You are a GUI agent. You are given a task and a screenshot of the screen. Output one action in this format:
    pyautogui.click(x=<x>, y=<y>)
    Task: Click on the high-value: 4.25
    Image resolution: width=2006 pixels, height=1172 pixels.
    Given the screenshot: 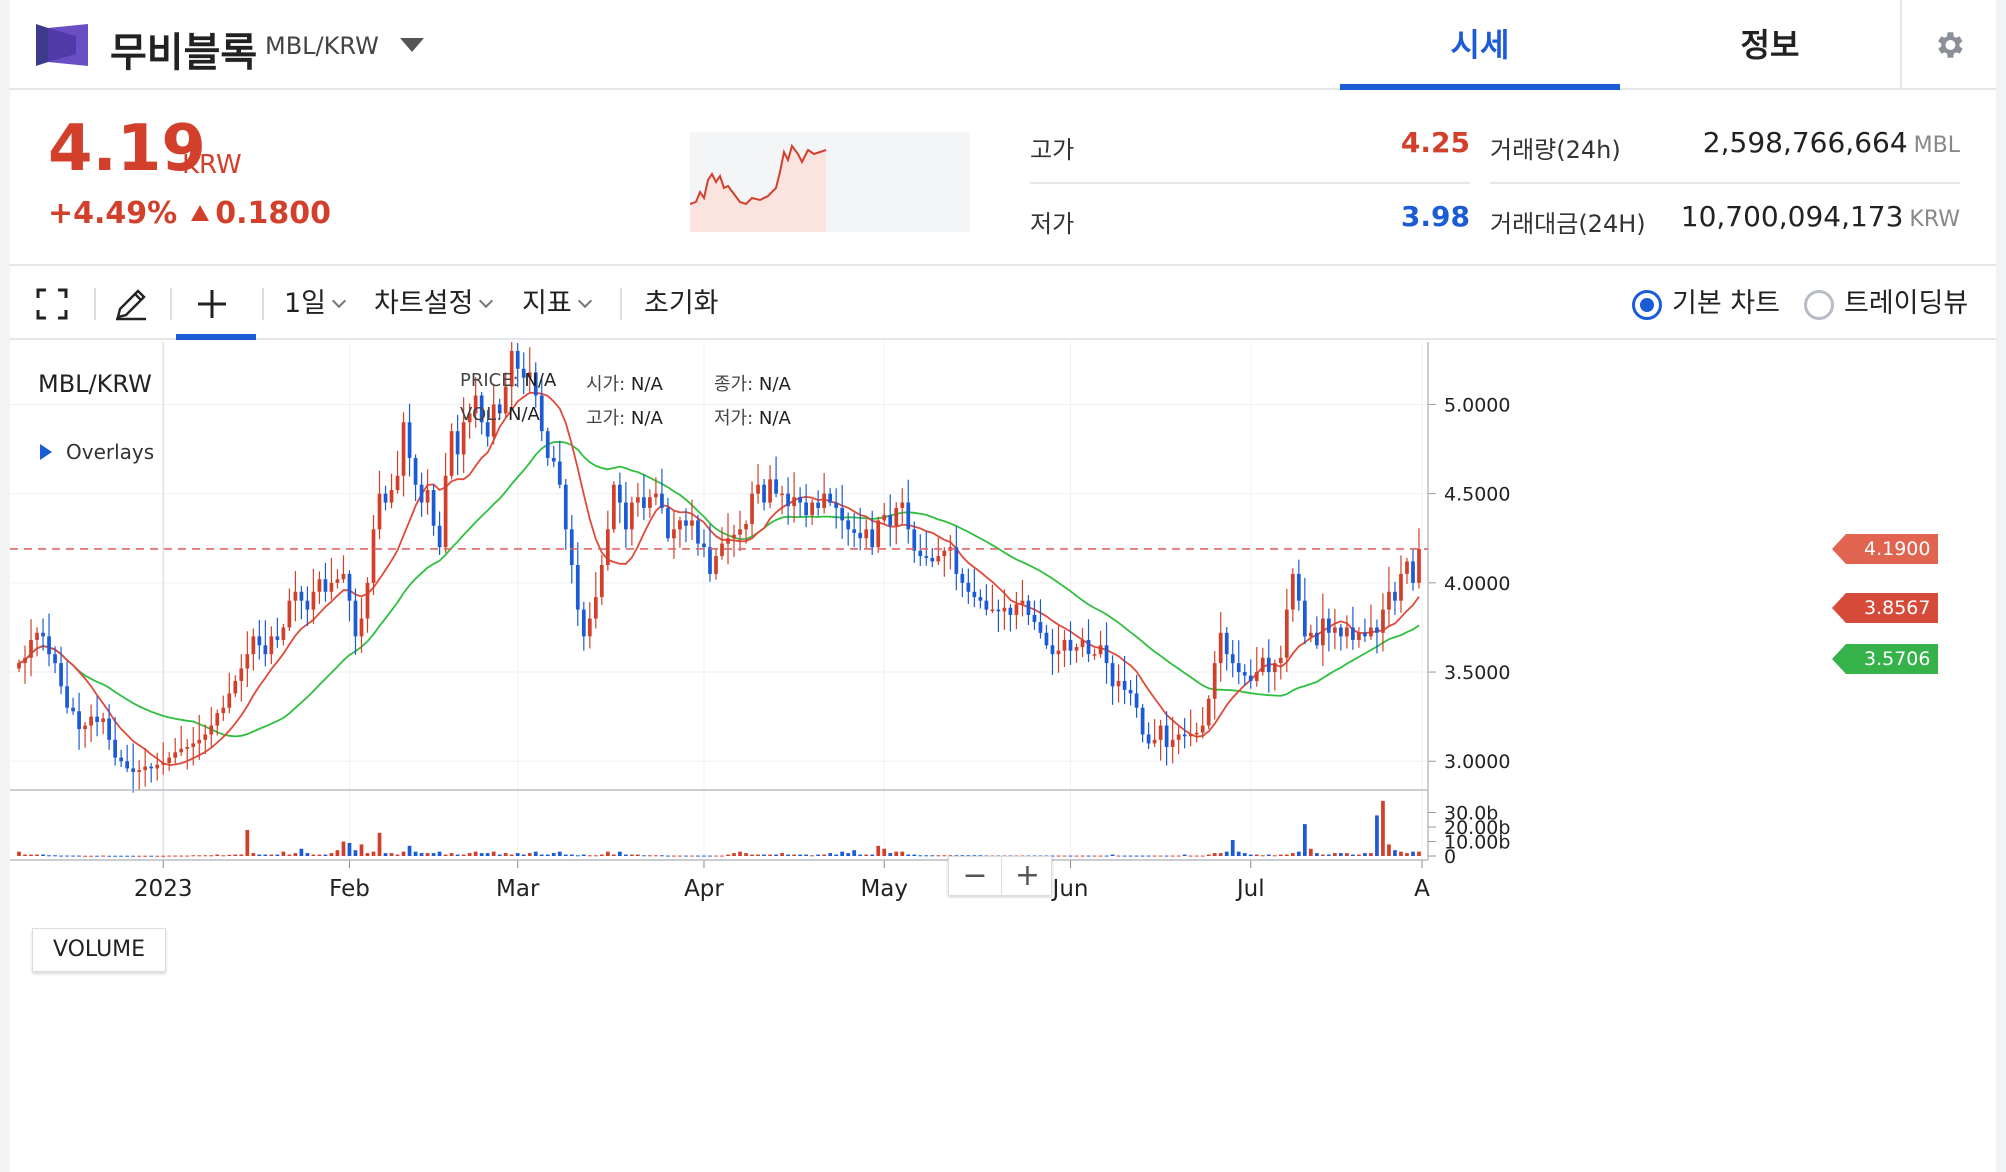 What is the action you would take?
    pyautogui.click(x=1435, y=142)
    